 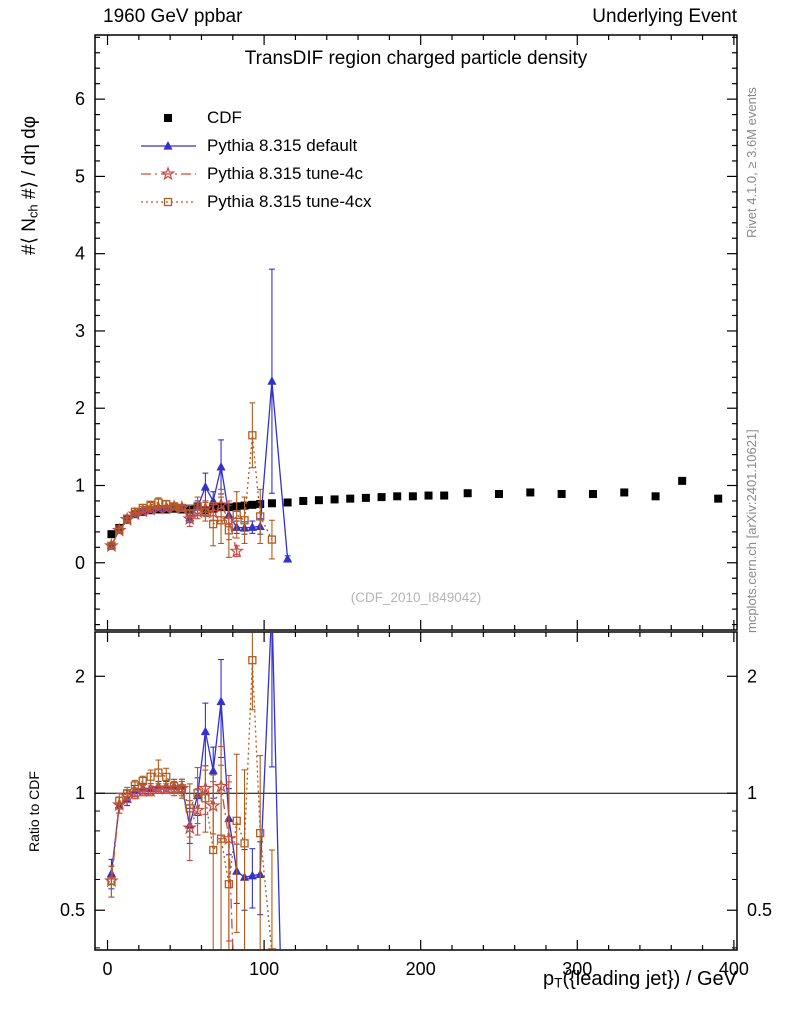 I want to click on svg-text: 400, so click(x=734, y=969).